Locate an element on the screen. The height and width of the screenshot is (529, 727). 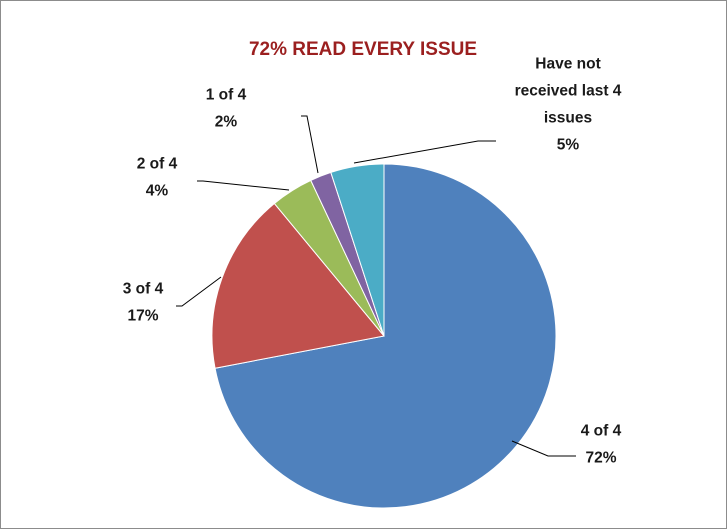
data-label: 3 of 4 17% is located at coordinates (143, 303).